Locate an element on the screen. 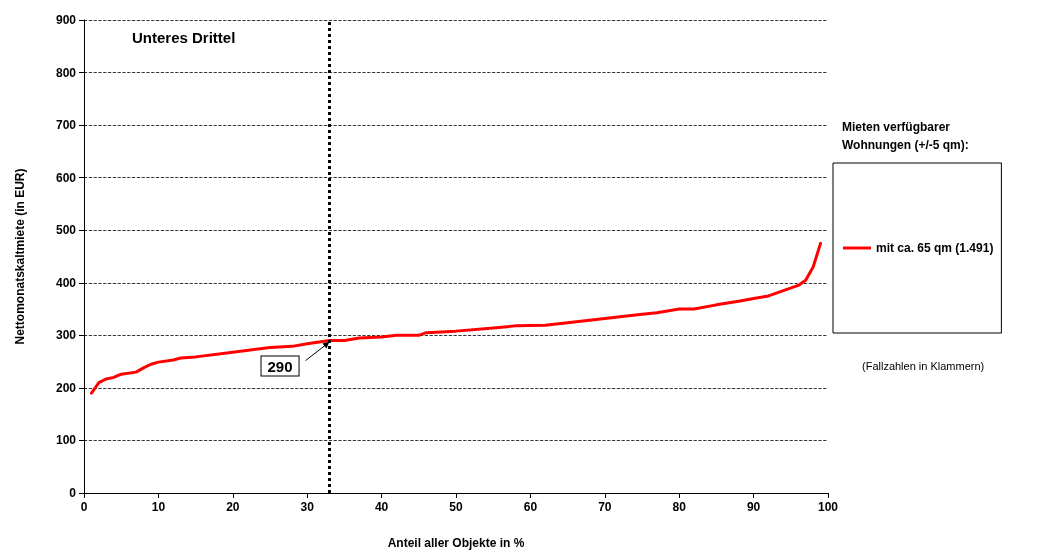  x-tick-label: 80 is located at coordinates (679, 507).